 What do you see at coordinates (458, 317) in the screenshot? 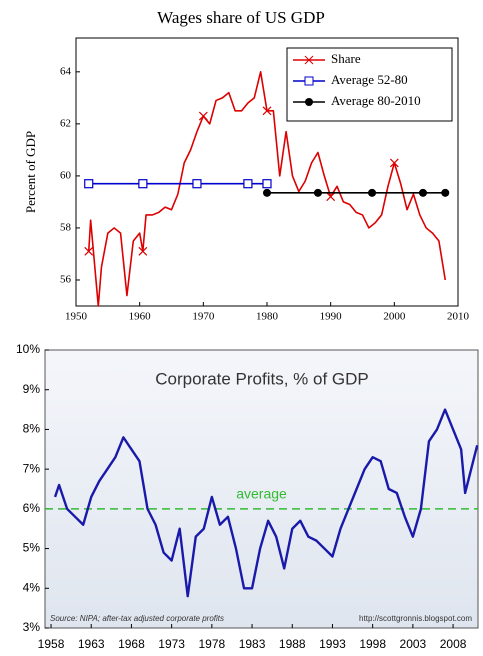
I see `x-tick-label: 2010` at bounding box center [458, 317].